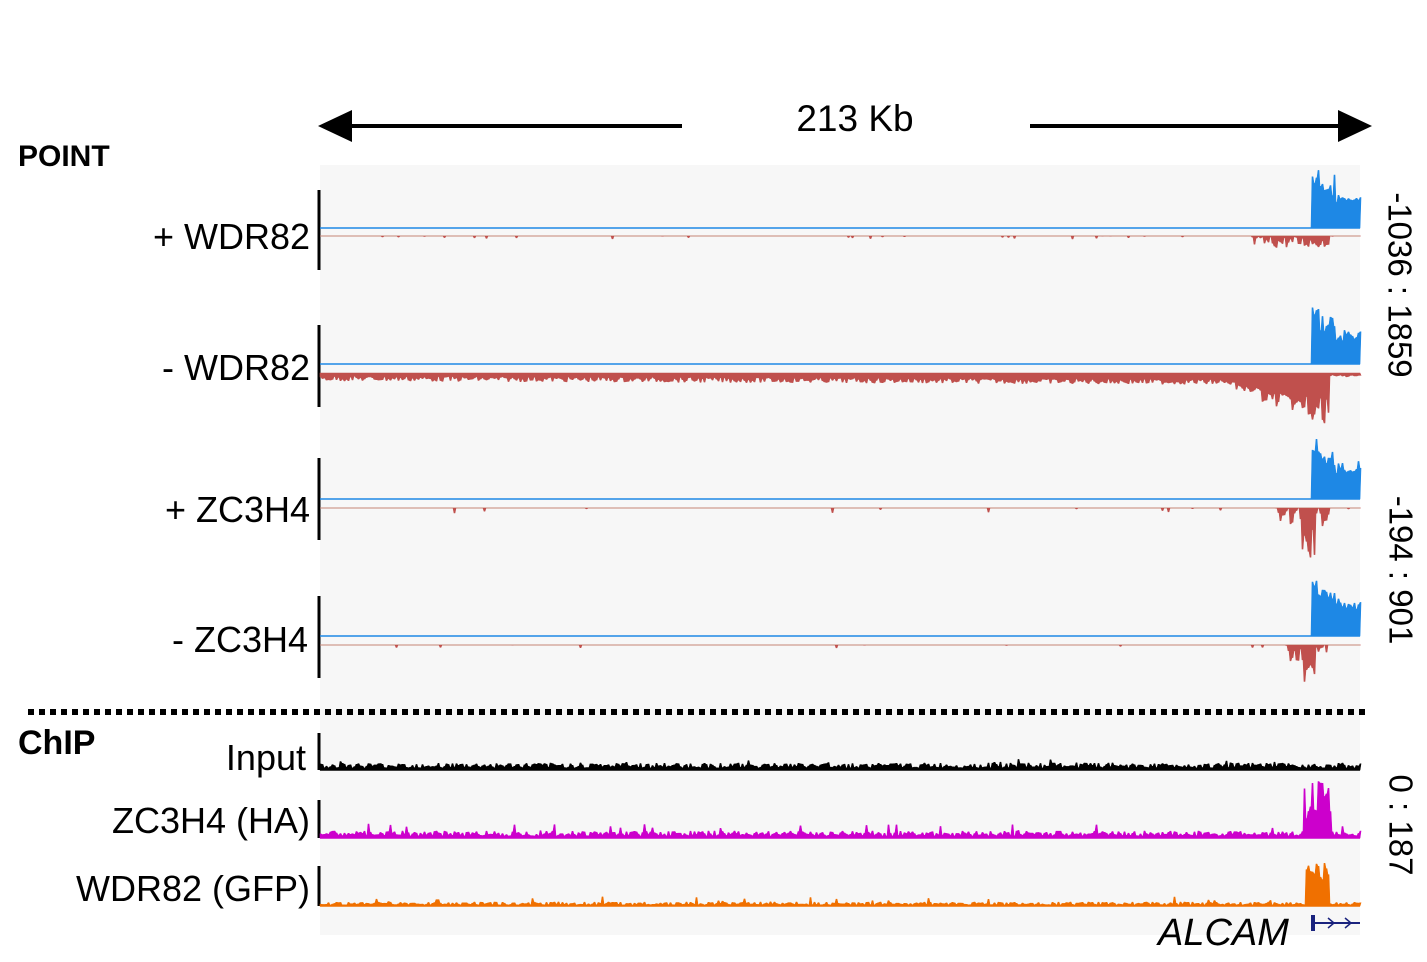 The width and height of the screenshot is (1427, 962). What do you see at coordinates (231, 236) in the screenshot?
I see `track-label-plus-wdr82: + WDR82` at bounding box center [231, 236].